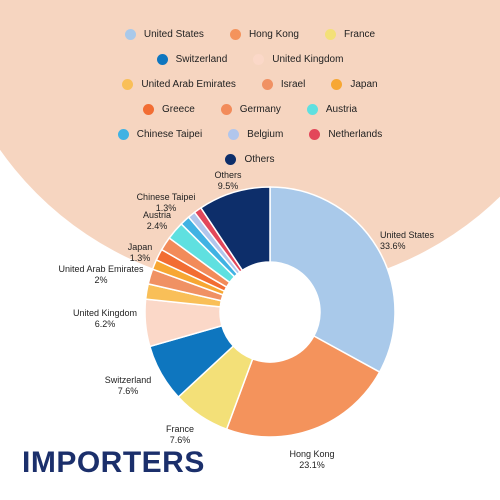 The image size is (500, 500). Describe the element at coordinates (166, 202) in the screenshot. I see `data-label: Chinese Taipei 1.3%` at that location.